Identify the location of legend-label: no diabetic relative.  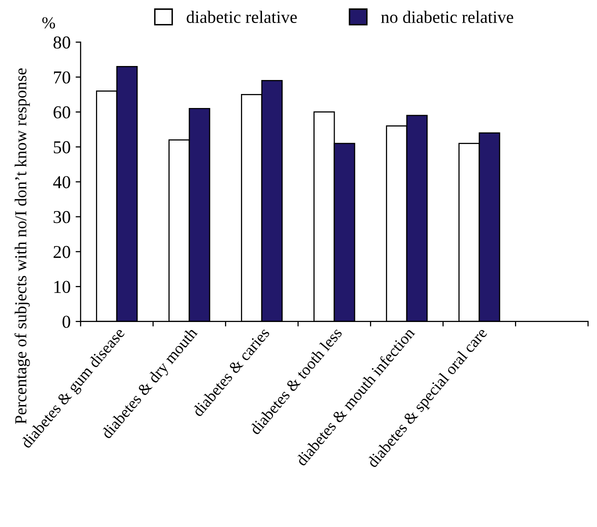
(447, 17).